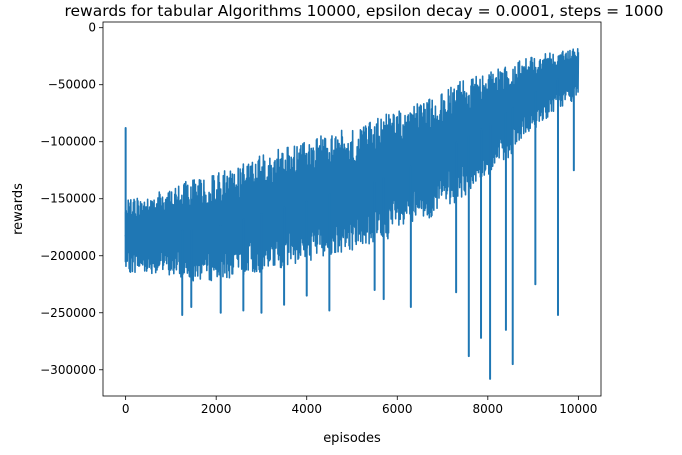  I want to click on y-tick-label: −100000, so click(68, 142).